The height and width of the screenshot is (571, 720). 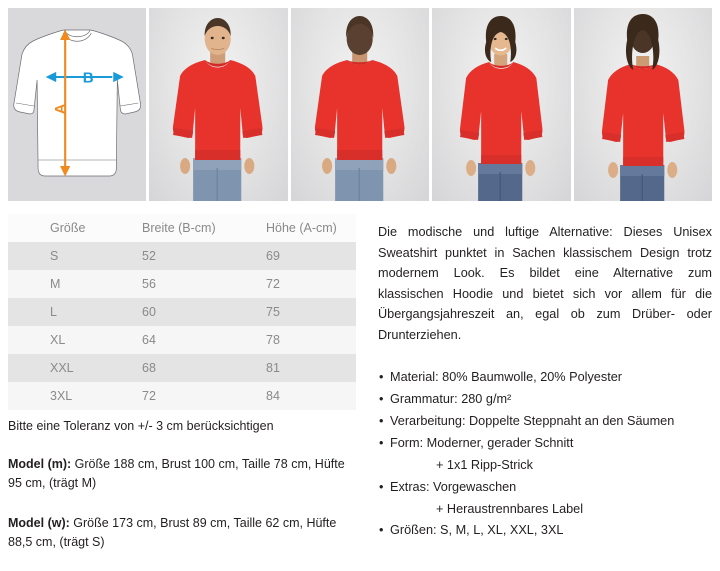 What do you see at coordinates (484, 464) in the screenshot?
I see `spec-subitem-rib-knit: + 1x1 Ripp-Strick` at bounding box center [484, 464].